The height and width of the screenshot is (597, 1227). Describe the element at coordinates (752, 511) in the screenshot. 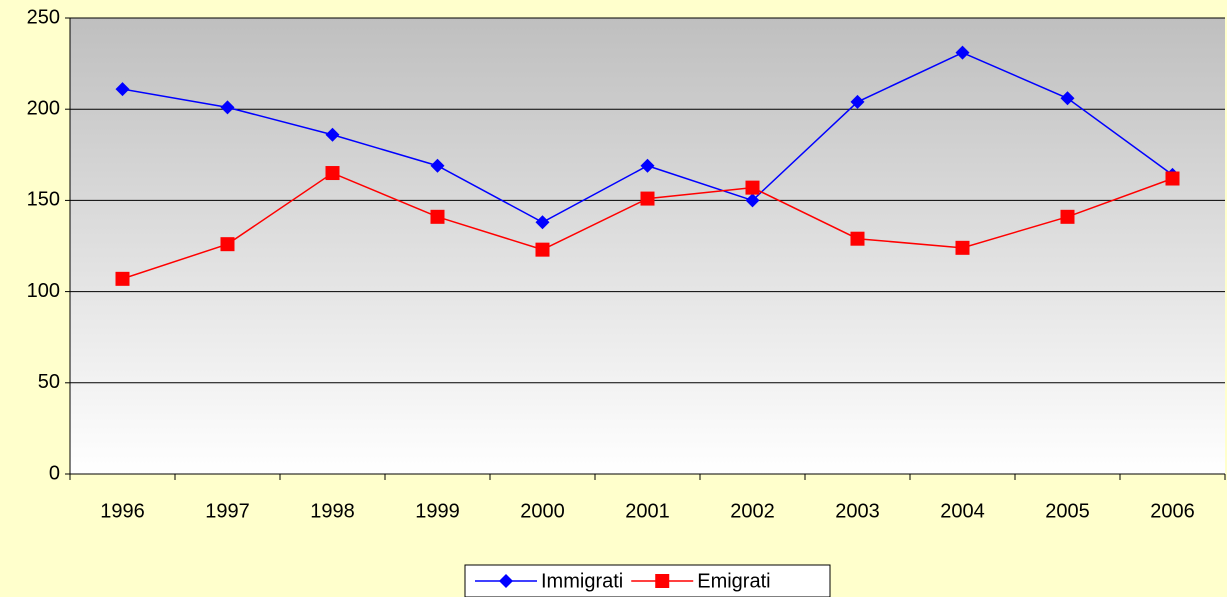

I see `x-tick-label: 2002` at that location.